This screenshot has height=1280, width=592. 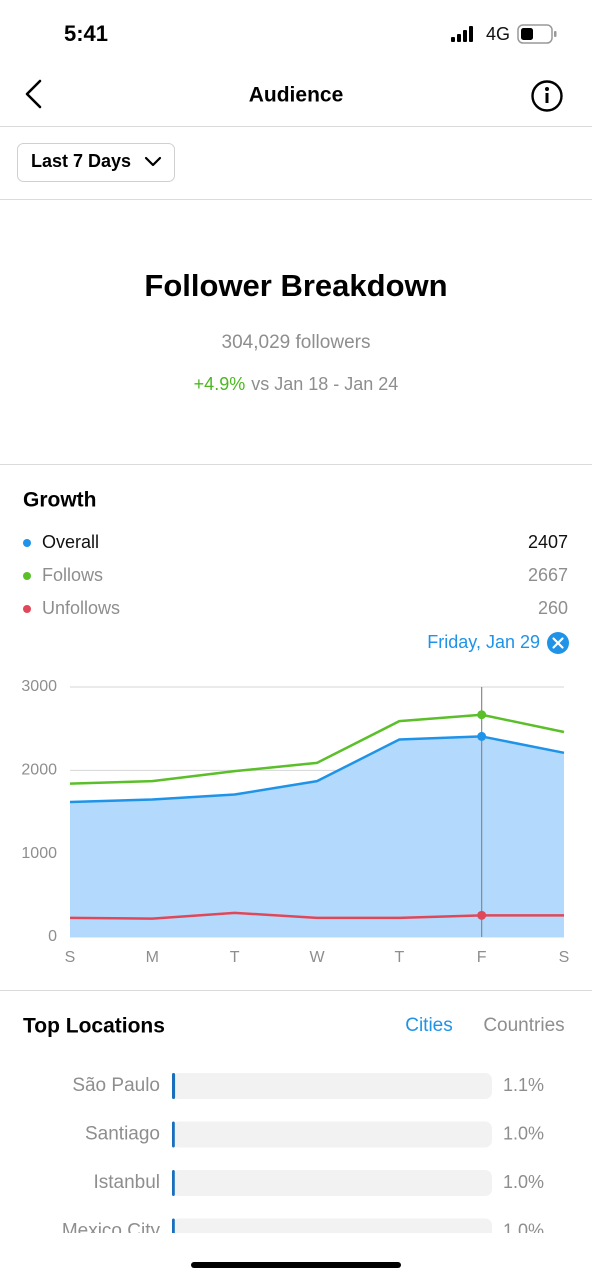 What do you see at coordinates (111, 1231) in the screenshot?
I see `location-name: Mexico City` at bounding box center [111, 1231].